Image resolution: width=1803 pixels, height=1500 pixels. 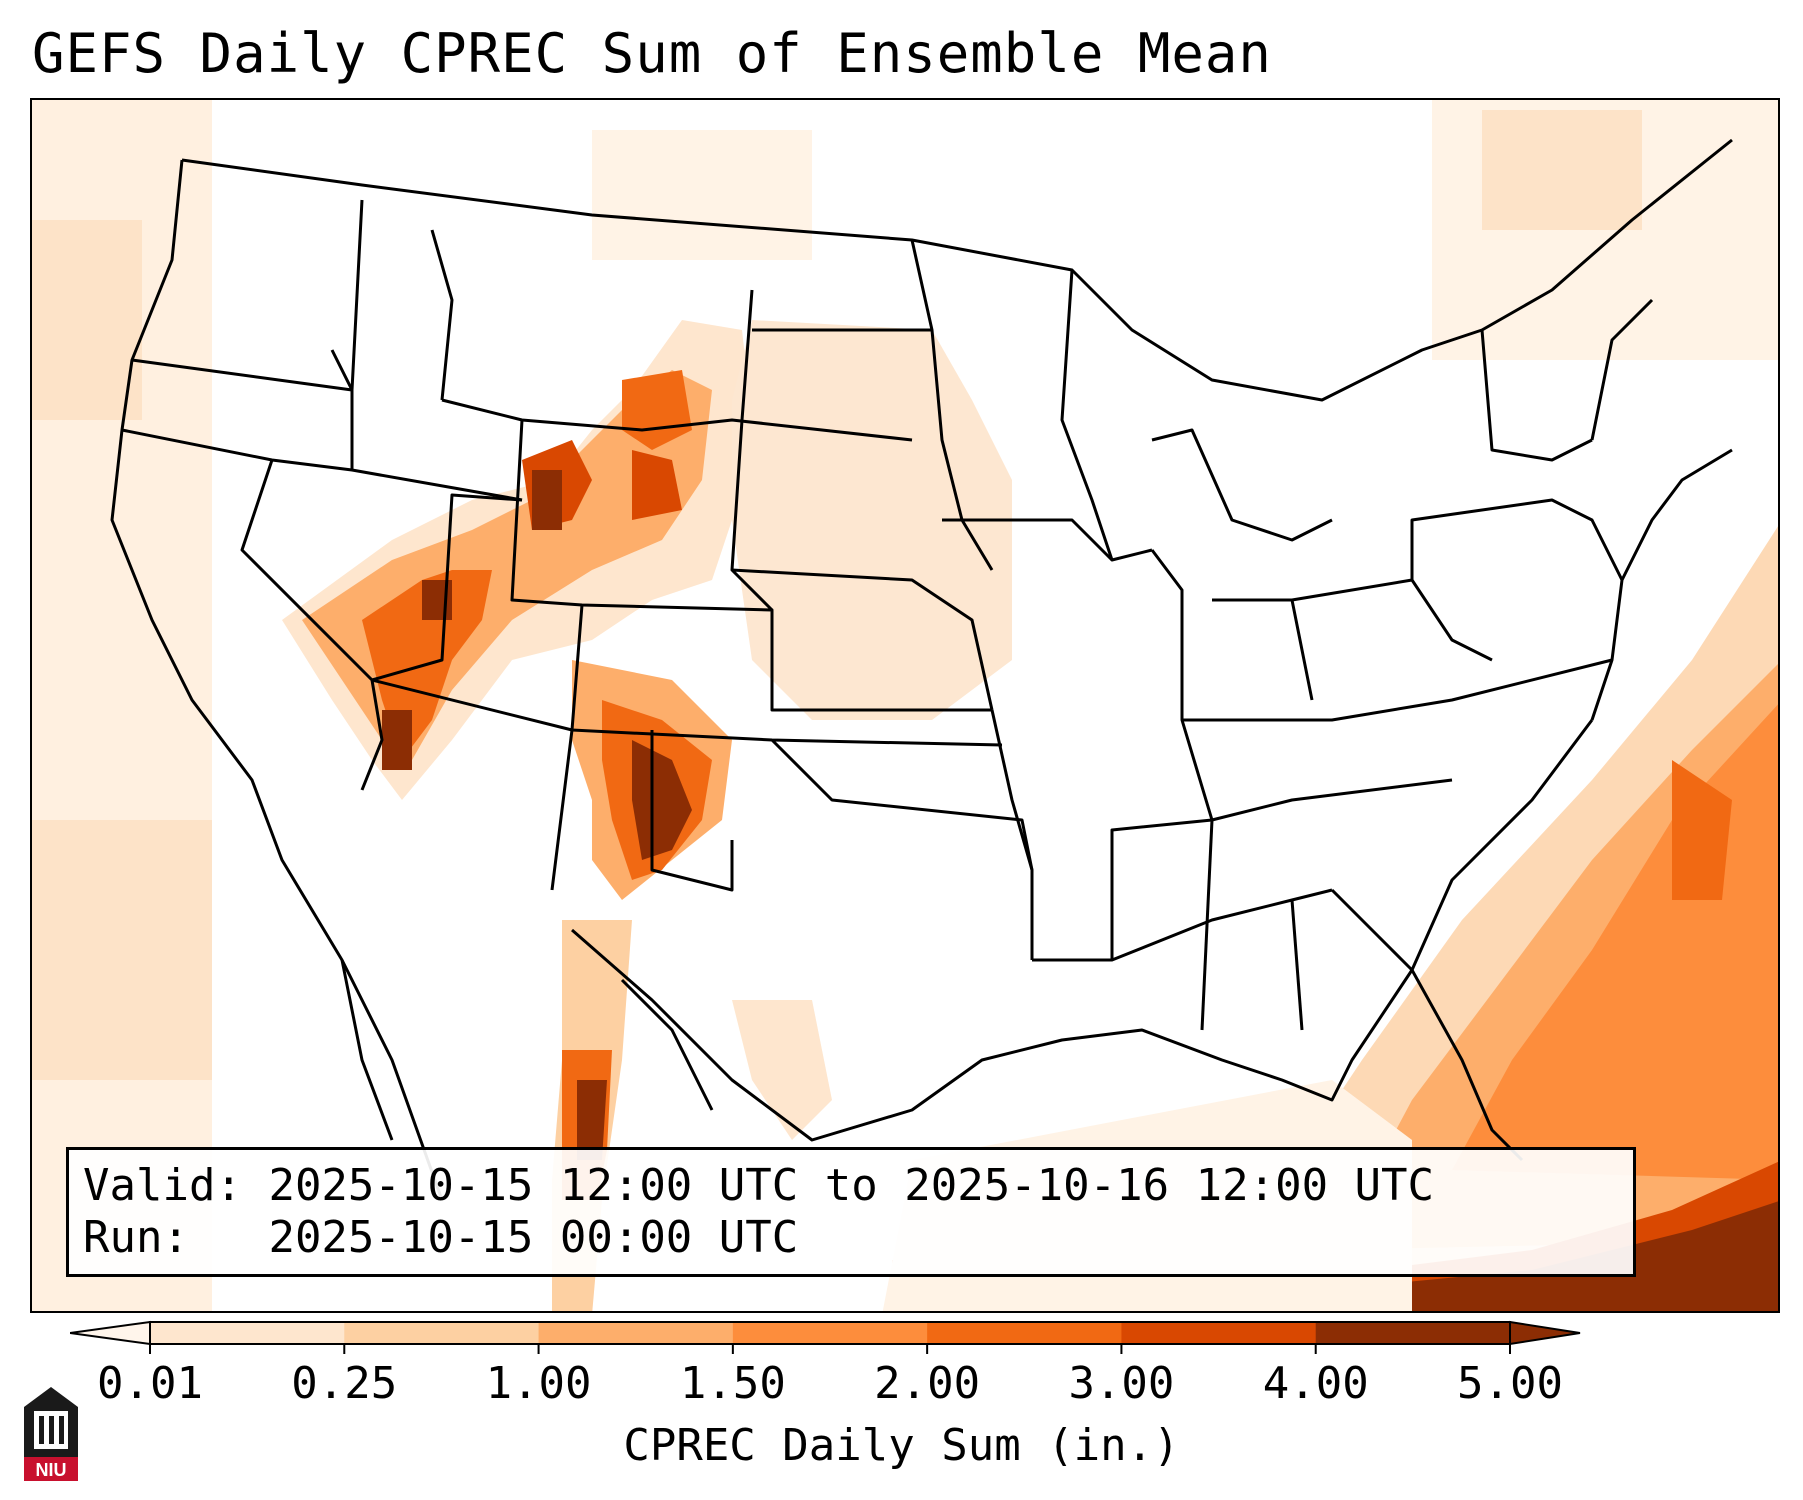 I want to click on colorbar-label: CPREC Daily Sum (in.), so click(x=901, y=1445).